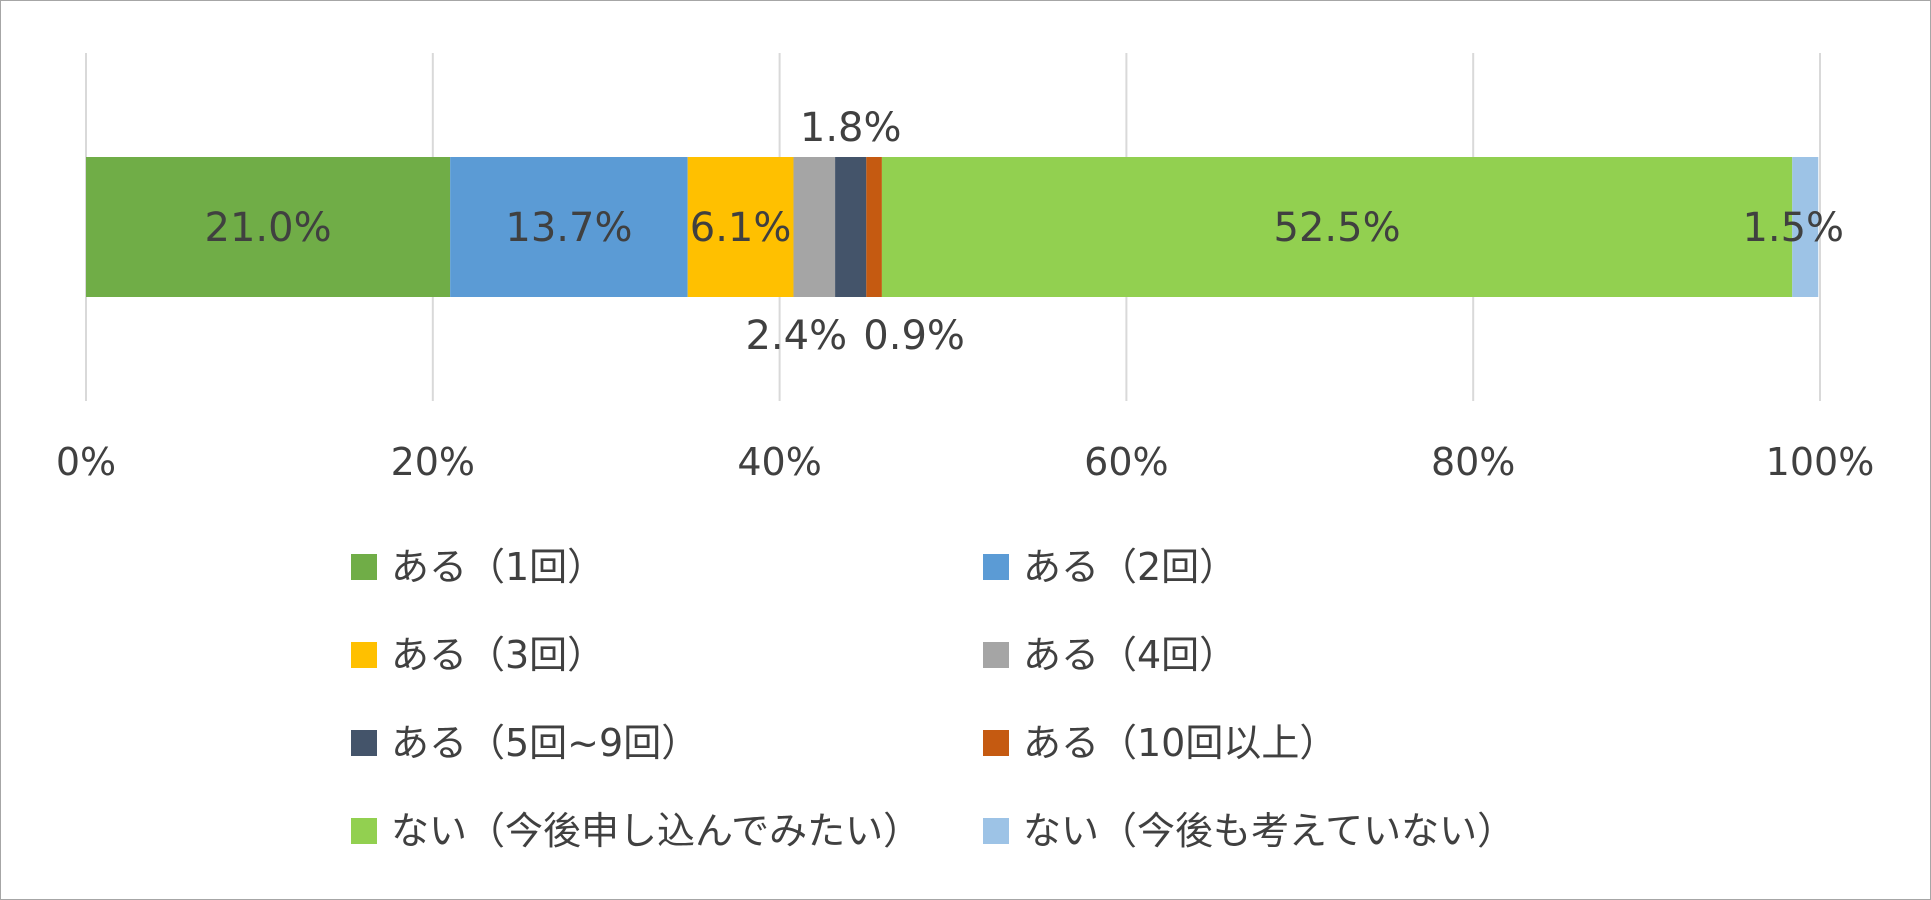 The image size is (1931, 900). What do you see at coordinates (1269, 831) in the screenshot?
I see `legend-label: ない（今後も考えていない）` at bounding box center [1269, 831].